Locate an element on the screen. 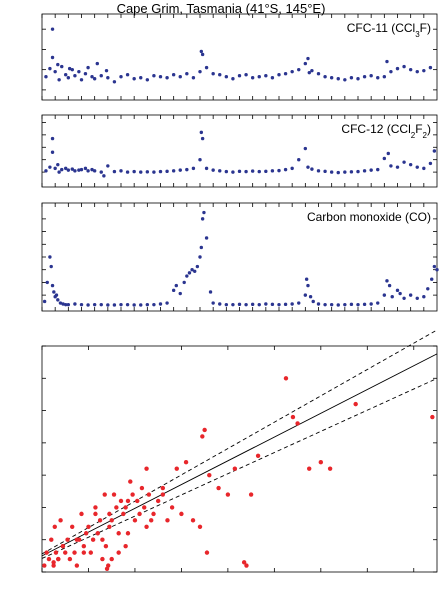 The height and width of the screenshot is (594, 439). chart-cfc11: CFC-11 (CCl3F) is located at coordinates (239, 57).